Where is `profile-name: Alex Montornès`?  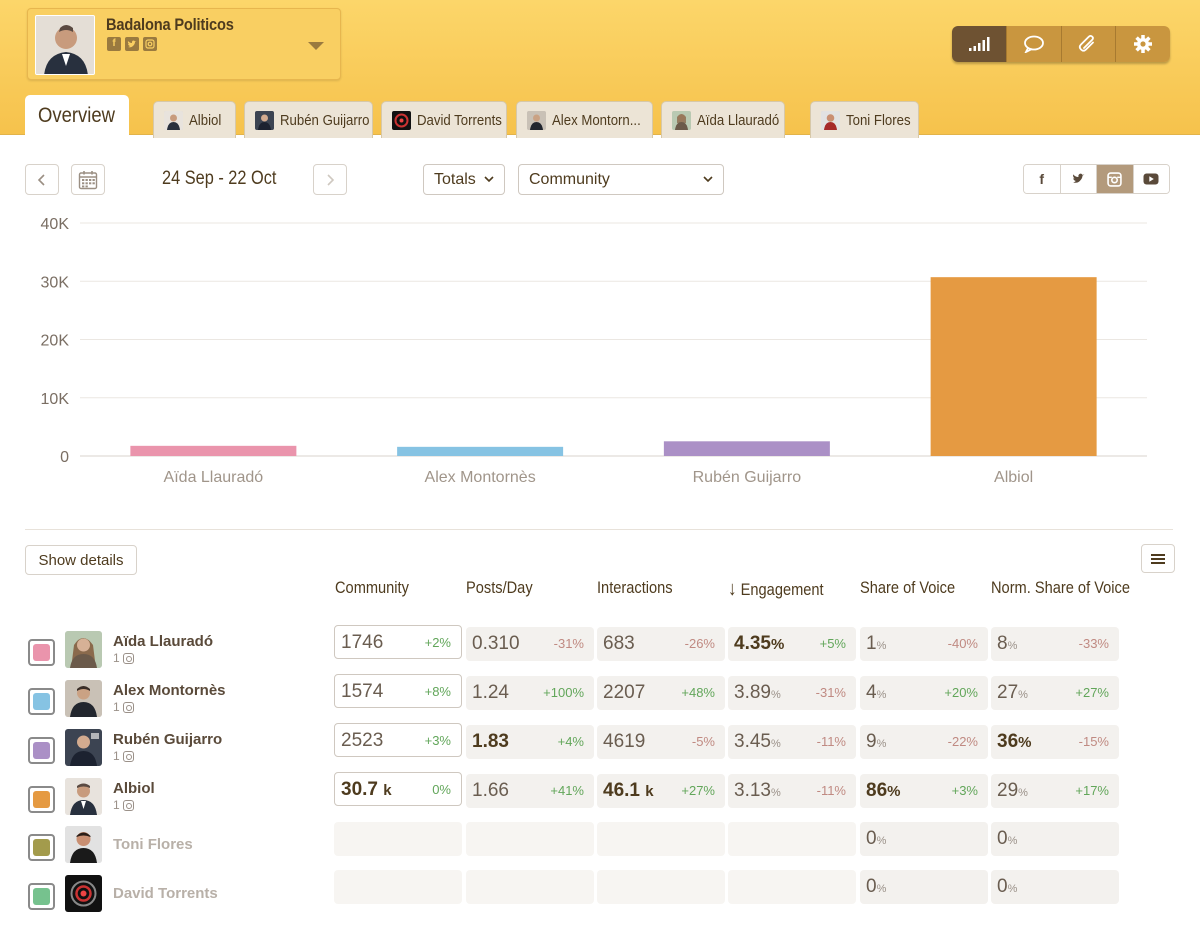 profile-name: Alex Montornès is located at coordinates (169, 690).